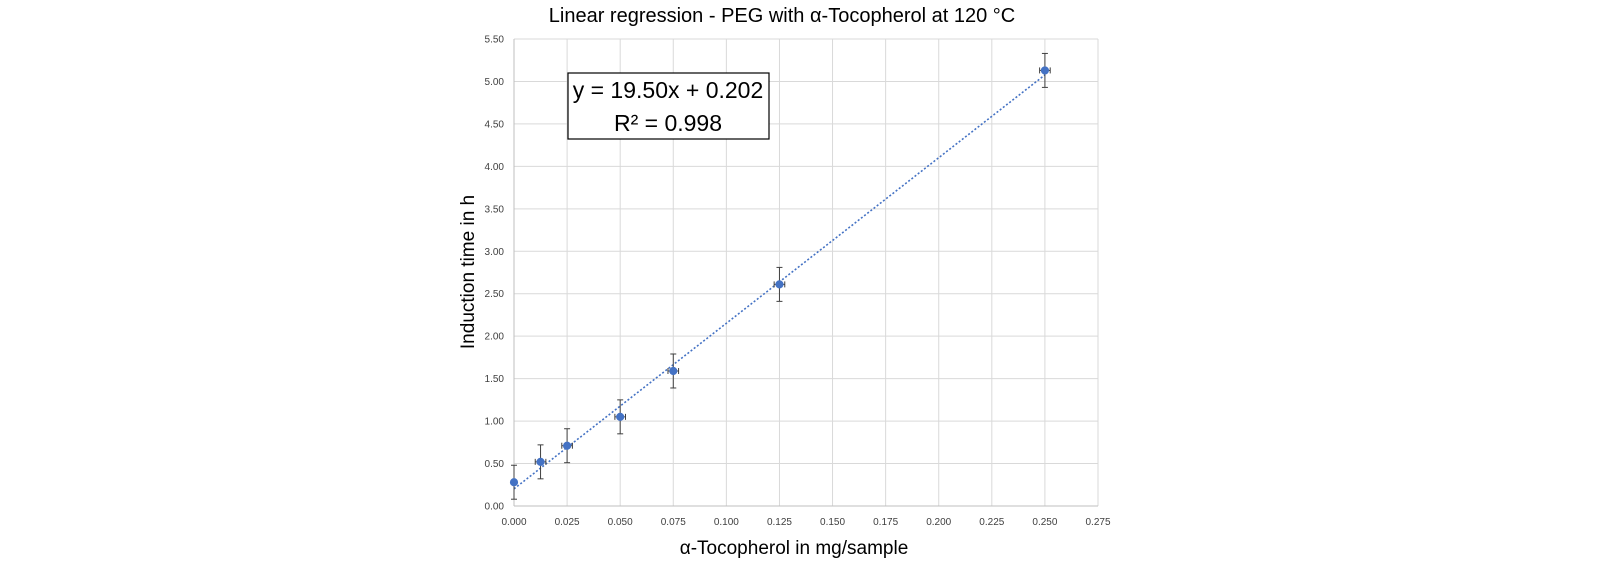  I want to click on x-tick-label: 0.075, so click(673, 522).